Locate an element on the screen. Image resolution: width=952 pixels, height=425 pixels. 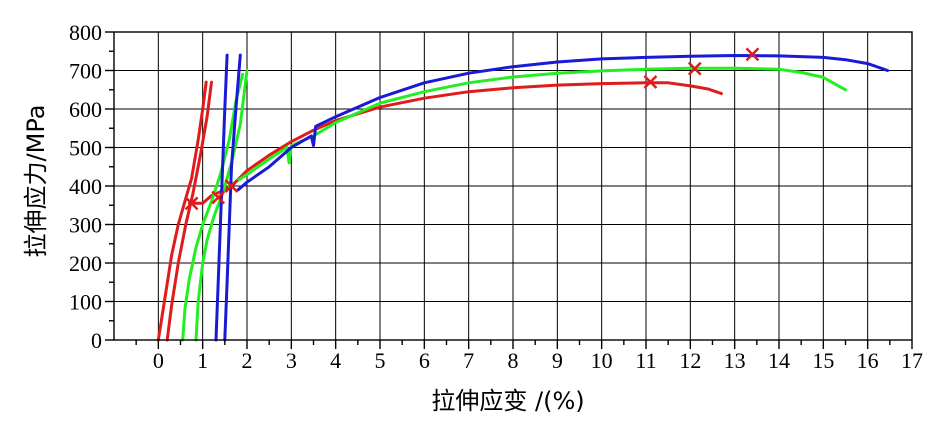
x-tick-label: 2 is located at coordinates (247, 360).